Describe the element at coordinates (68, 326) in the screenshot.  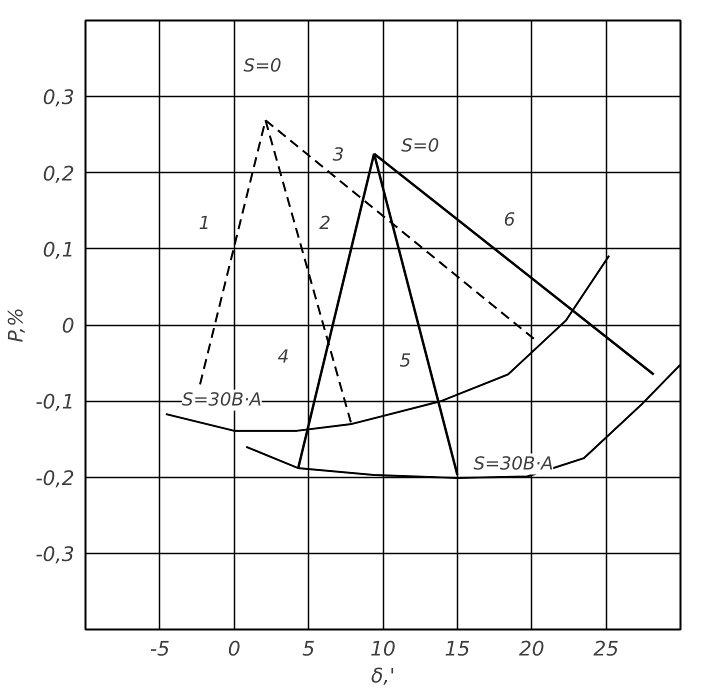
I see `y-tick-label: 0` at that location.